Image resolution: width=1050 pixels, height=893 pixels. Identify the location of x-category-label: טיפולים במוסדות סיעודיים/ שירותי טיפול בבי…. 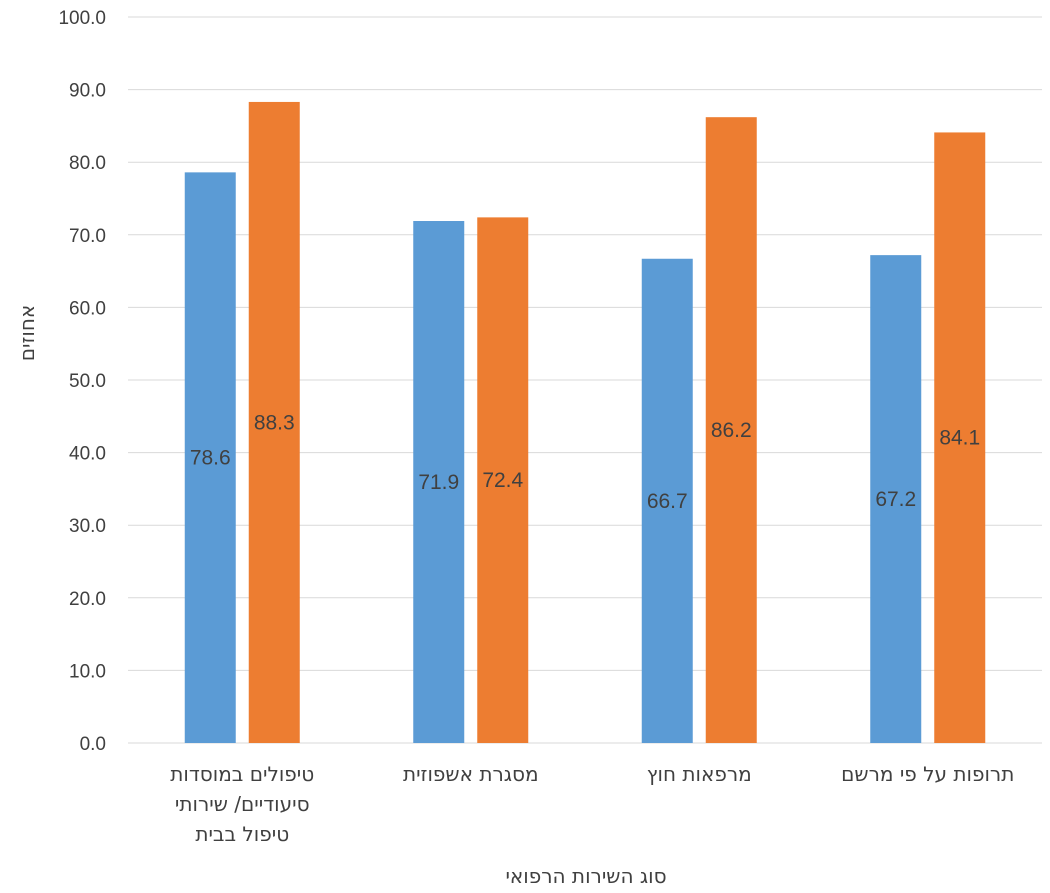
(242, 804).